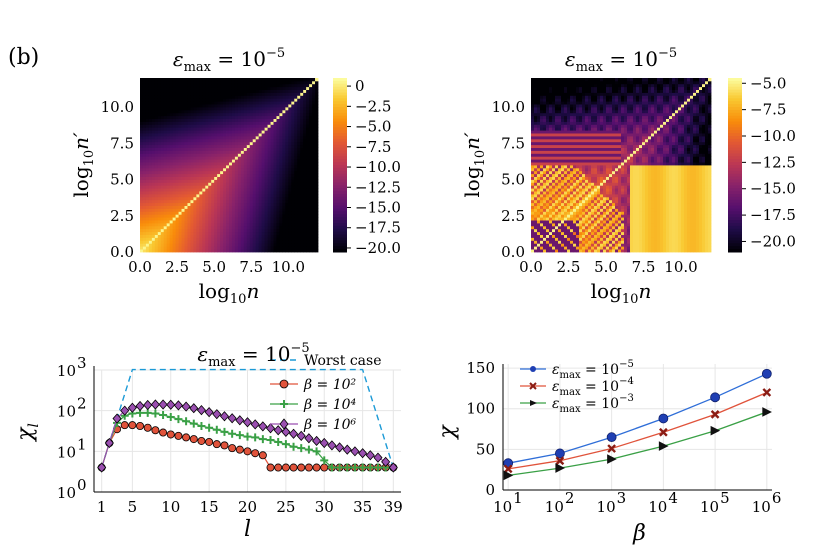 The height and width of the screenshot is (557, 830). Describe the element at coordinates (373, 106) in the screenshot. I see `colorbar-tick-label: −2.5` at that location.